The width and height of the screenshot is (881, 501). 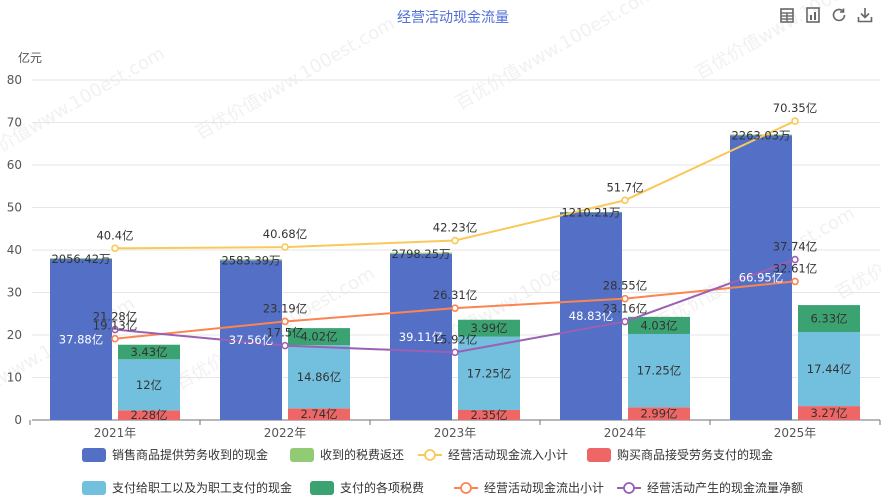 What do you see at coordinates (625, 433) in the screenshot?
I see `x-tick-label: 2024年` at bounding box center [625, 433].